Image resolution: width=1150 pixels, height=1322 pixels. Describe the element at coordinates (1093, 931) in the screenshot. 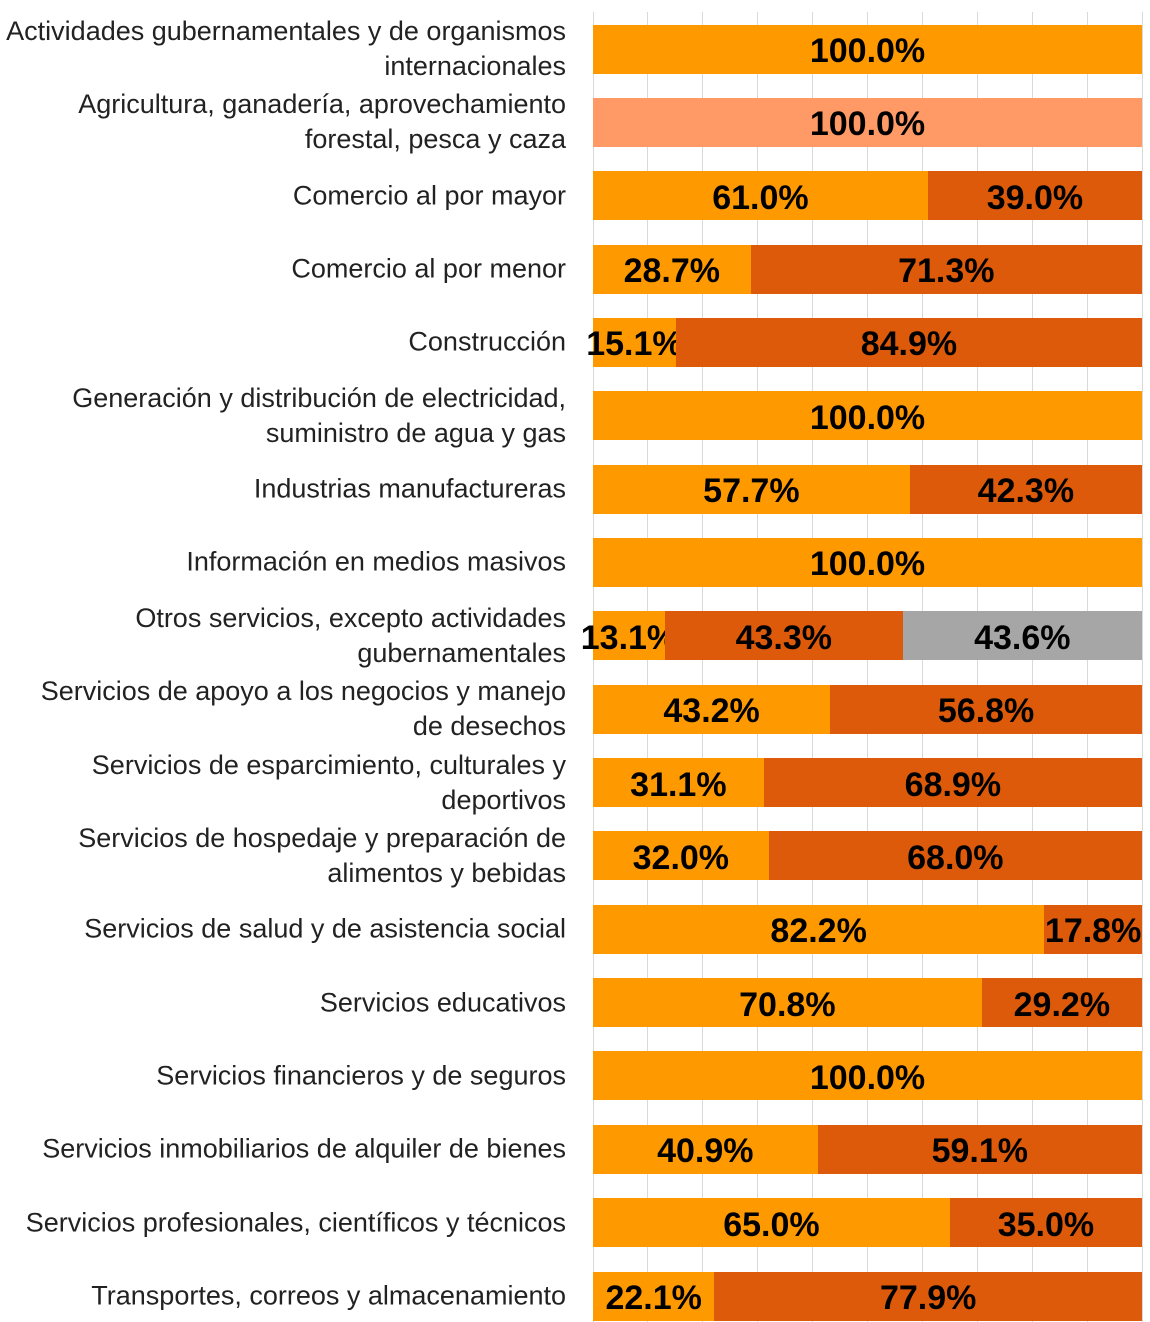

I see `data-label: 17.8%` at that location.